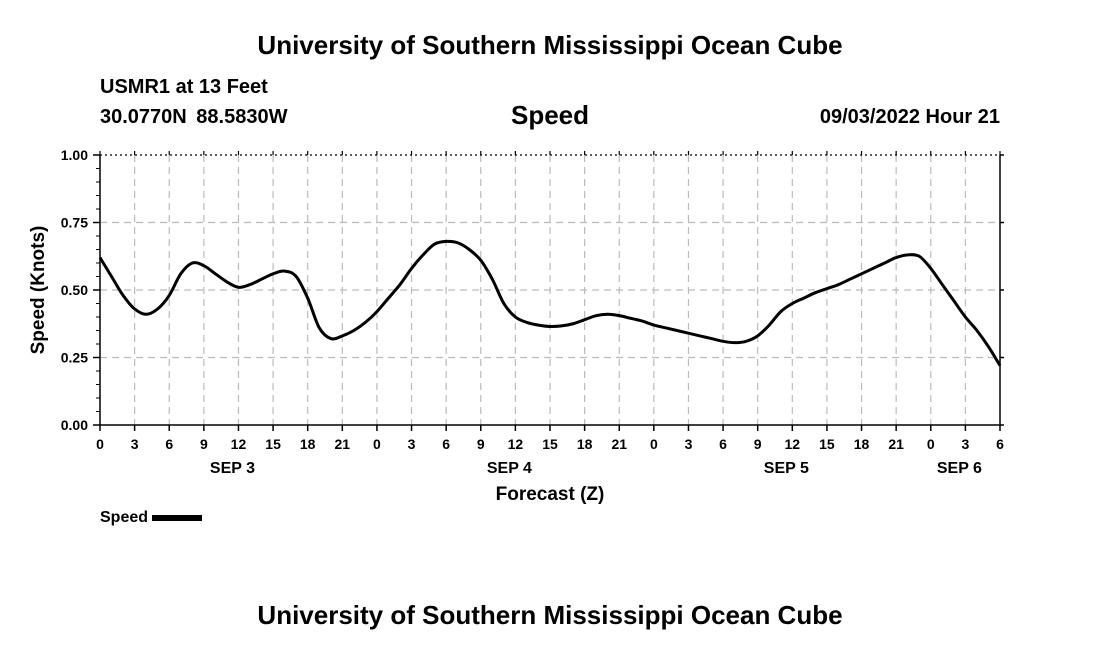 The width and height of the screenshot is (1100, 650). Describe the element at coordinates (74, 358) in the screenshot. I see `y-tick-label: 0.25` at that location.